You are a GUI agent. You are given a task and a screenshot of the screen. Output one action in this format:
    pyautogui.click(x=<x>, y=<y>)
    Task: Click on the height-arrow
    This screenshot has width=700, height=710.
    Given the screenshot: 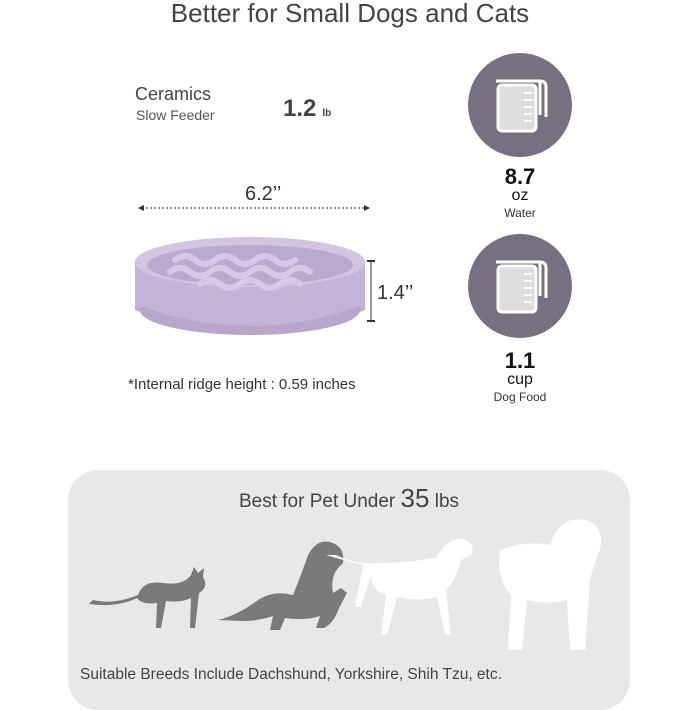 What is the action you would take?
    pyautogui.click(x=371, y=291)
    